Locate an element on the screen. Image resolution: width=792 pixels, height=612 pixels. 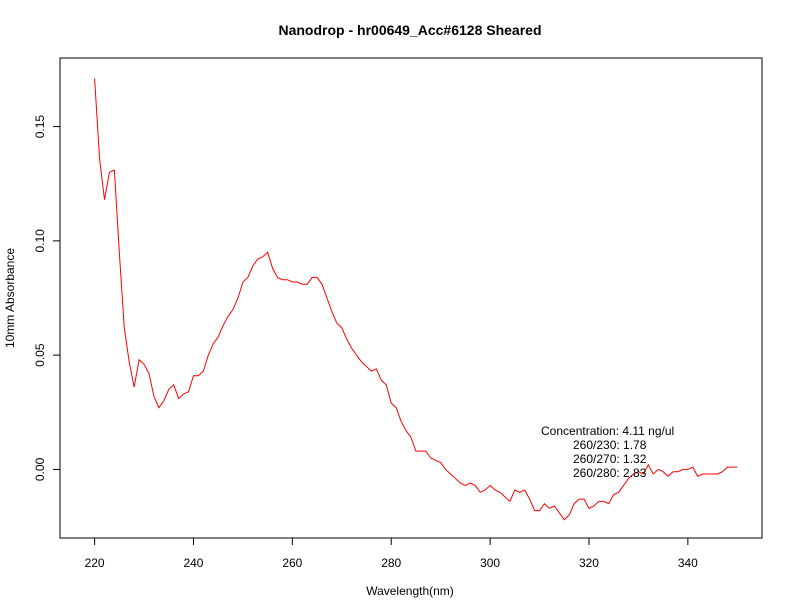
y-tick-label: 0.10 is located at coordinates (40, 241).